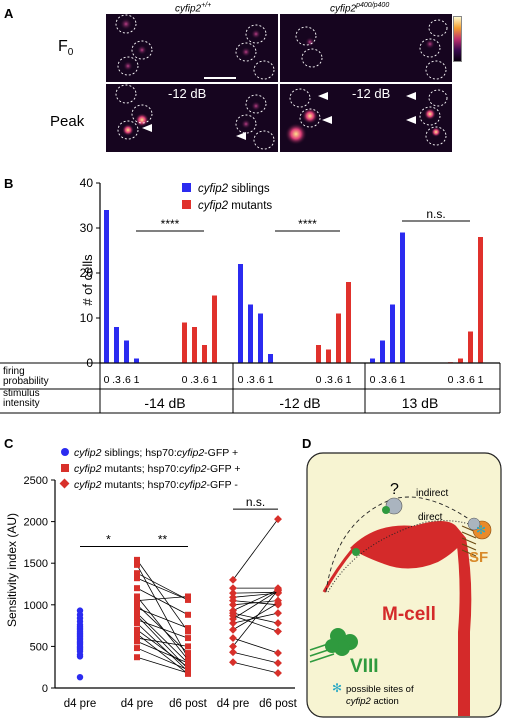 The height and width of the screenshot is (721, 507). What do you see at coordinates (87, 318) in the screenshot?
I see `y-tick-label: 10` at bounding box center [87, 318].